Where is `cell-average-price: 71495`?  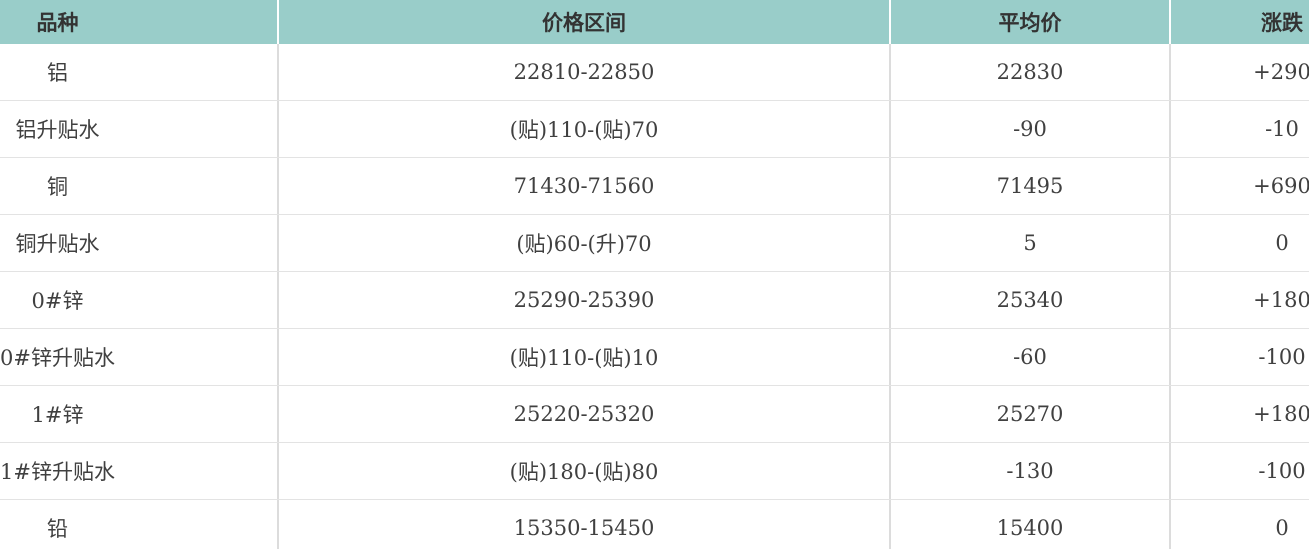 cell-average-price: 71495 is located at coordinates (1031, 186).